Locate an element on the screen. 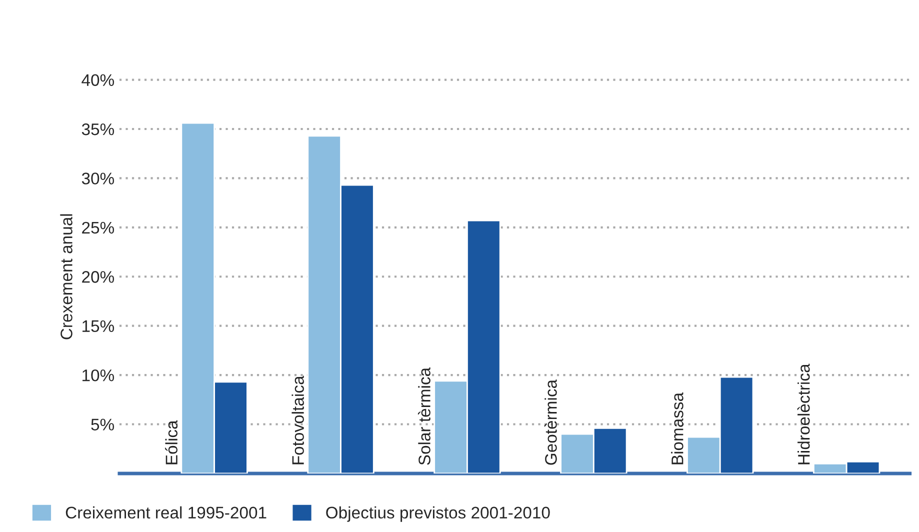 The height and width of the screenshot is (532, 919). y-tick-label: 10% is located at coordinates (98, 375).